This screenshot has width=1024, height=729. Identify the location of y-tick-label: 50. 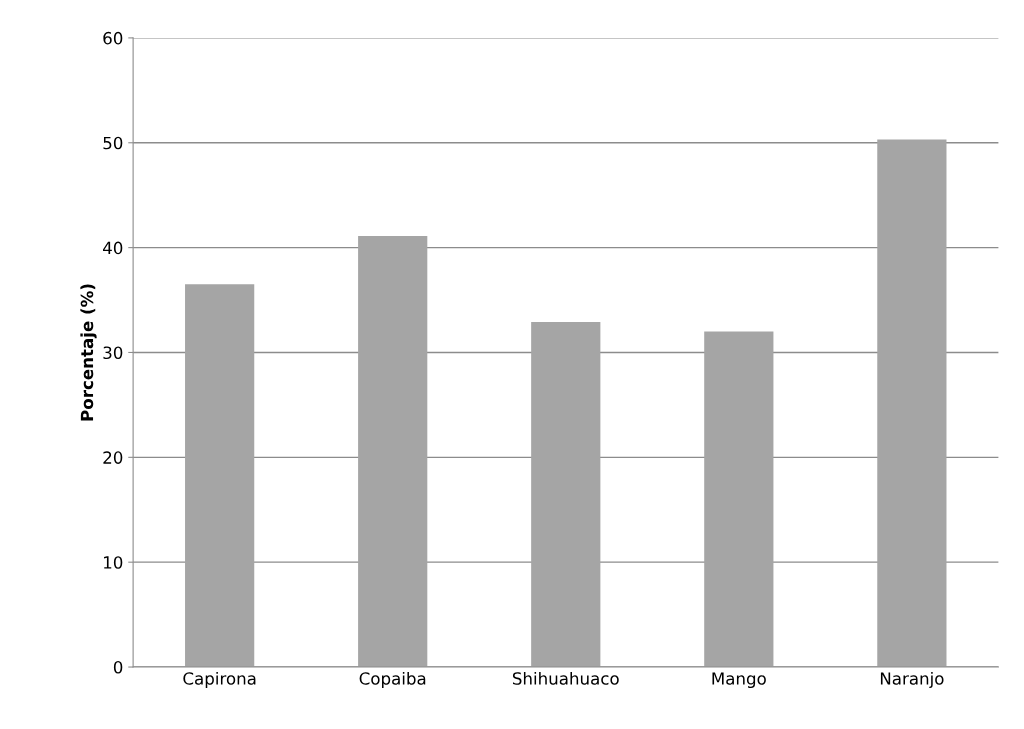
(113, 143).